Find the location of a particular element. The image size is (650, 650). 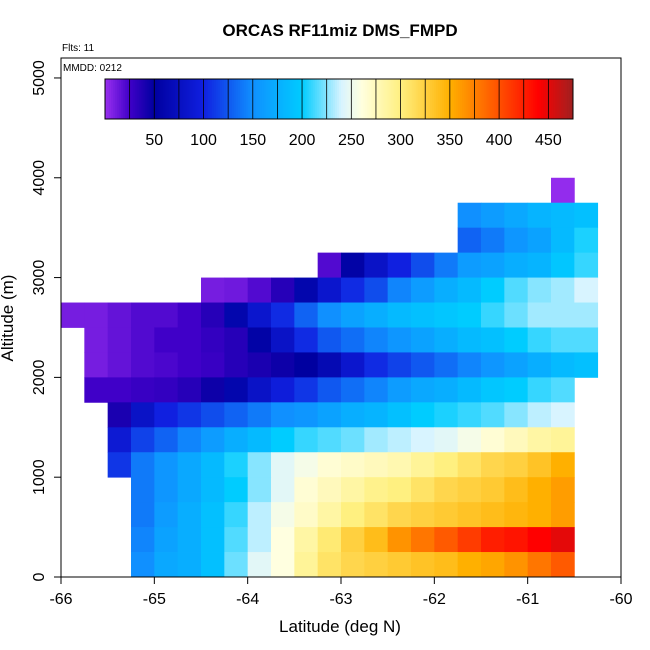

y-axis-label: Altitude (m) is located at coordinates (8, 318).